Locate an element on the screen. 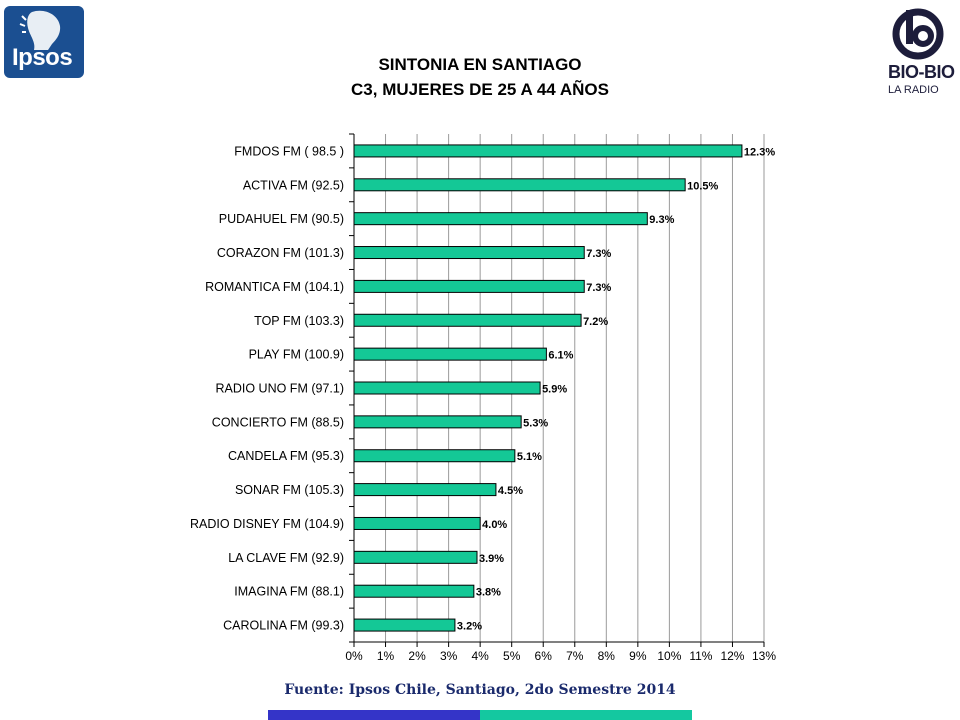 The height and width of the screenshot is (720, 960). biobio-logo-graphic is located at coordinates (918, 34).